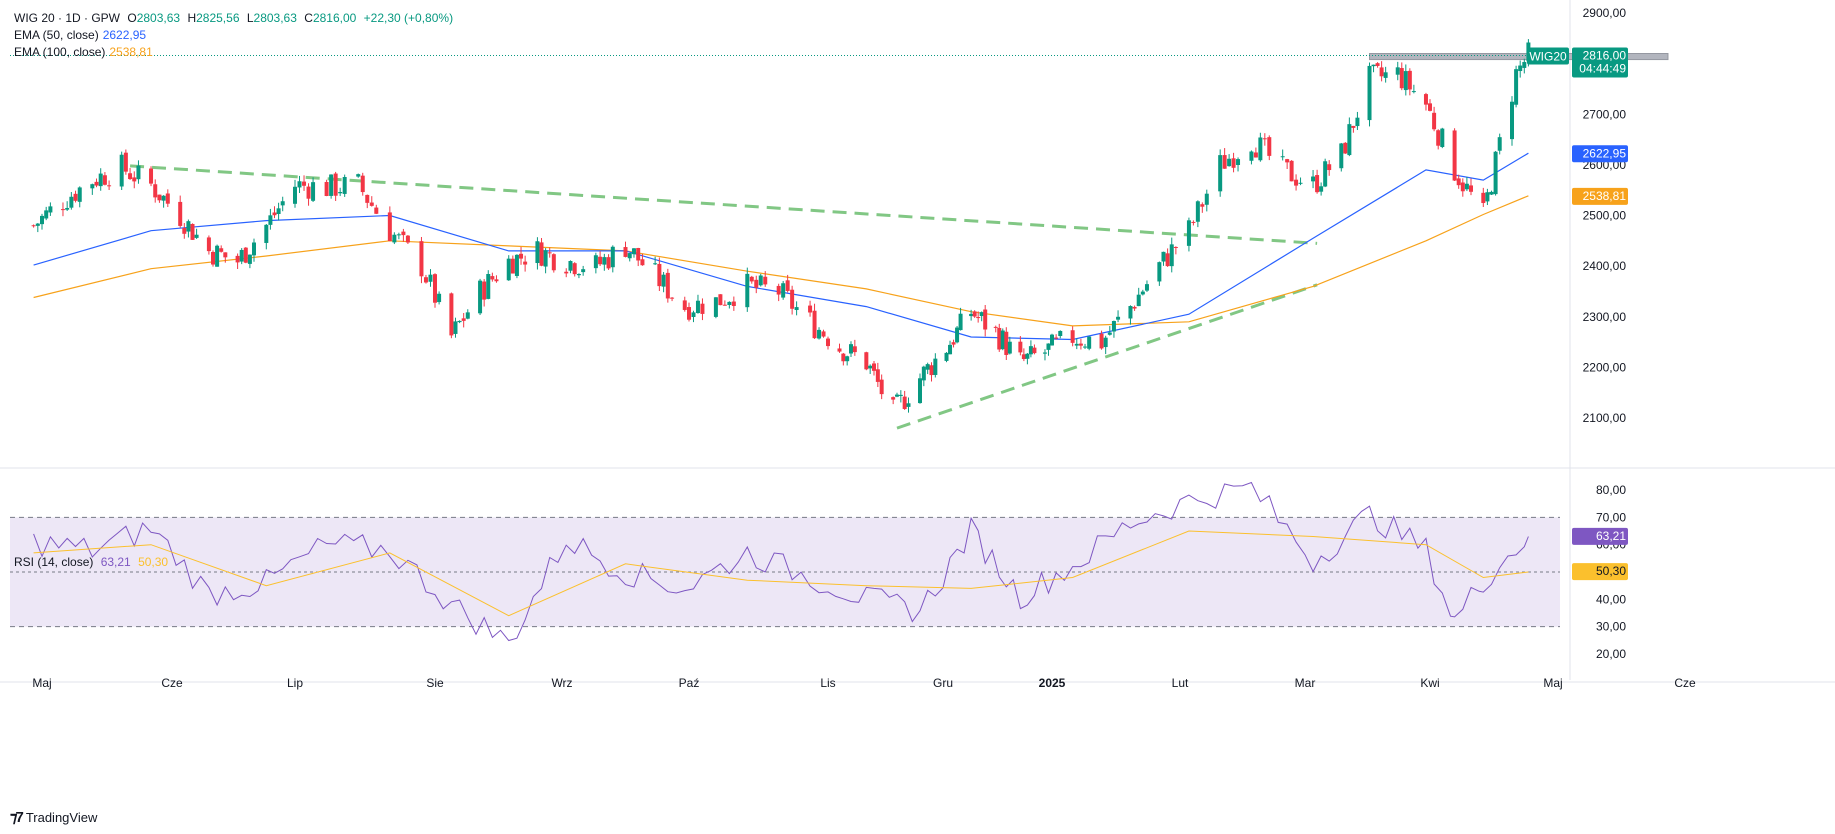 The height and width of the screenshot is (834, 1835). Describe the element at coordinates (1600, 536) in the screenshot. I see `rsi-tag-rsi: 63,21` at that location.